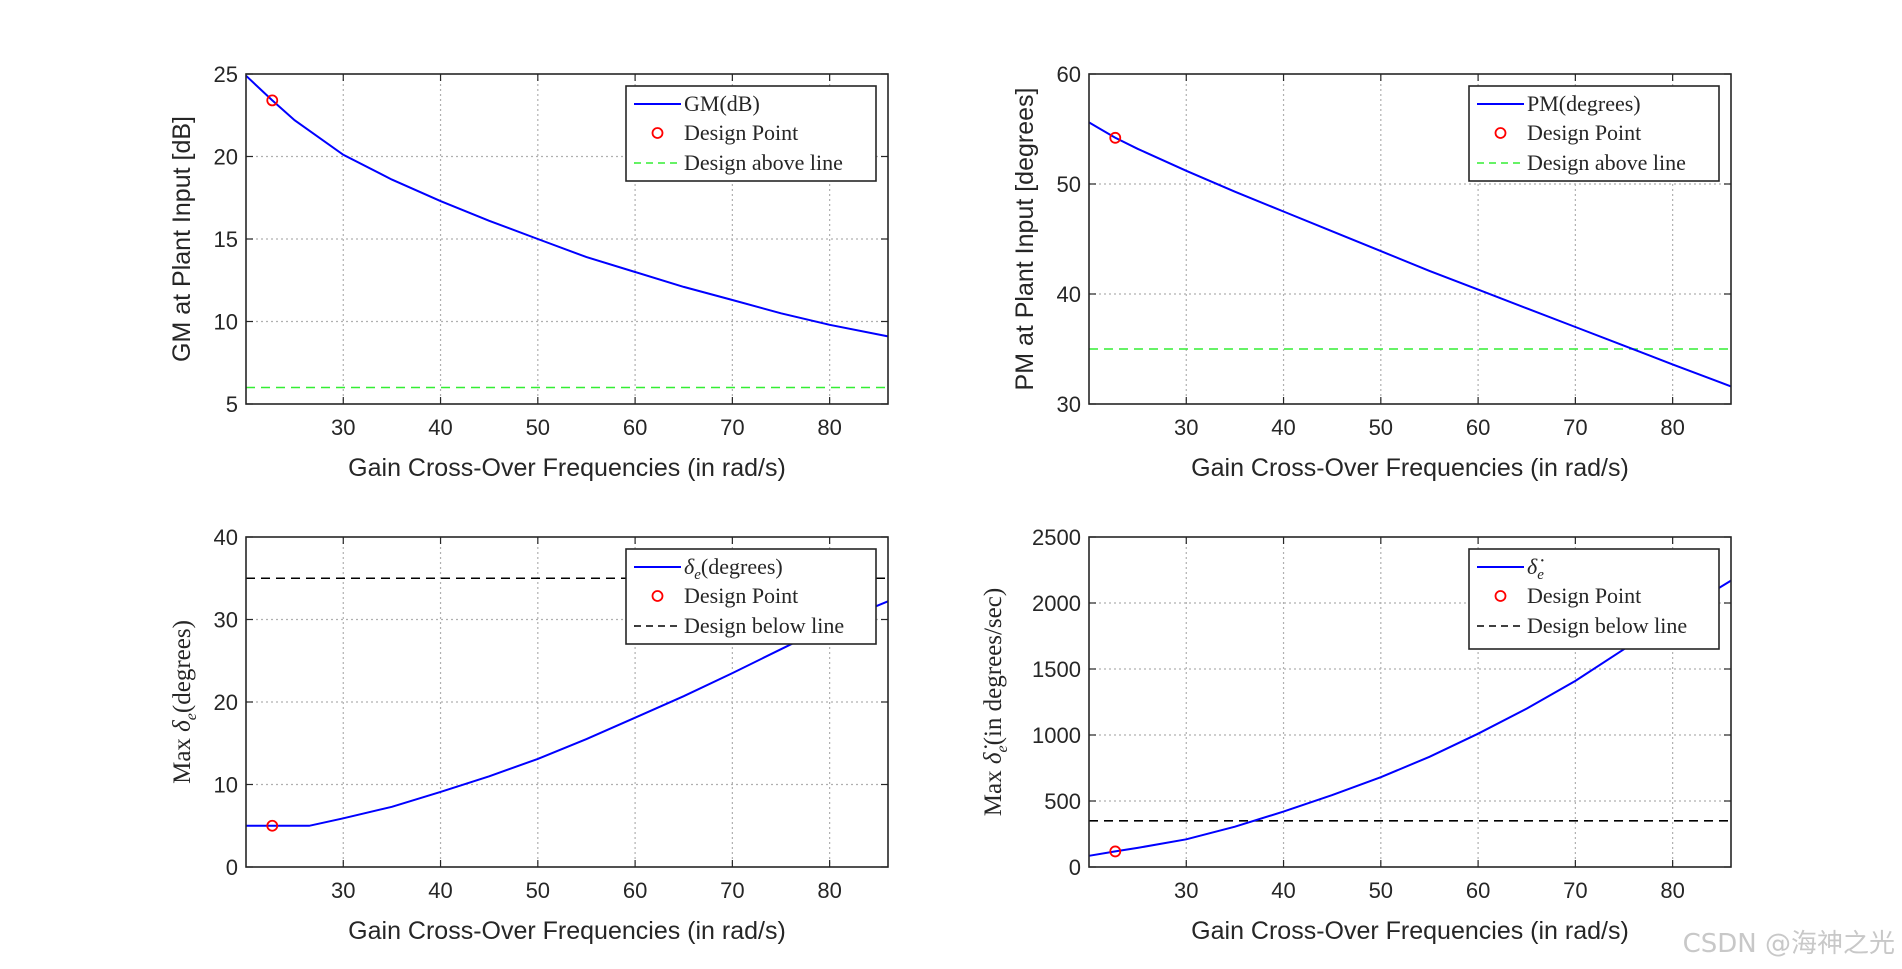 Image resolution: width=1902 pixels, height=969 pixels. Describe the element at coordinates (226, 74) in the screenshot. I see `y-tick-label: 25` at that location.